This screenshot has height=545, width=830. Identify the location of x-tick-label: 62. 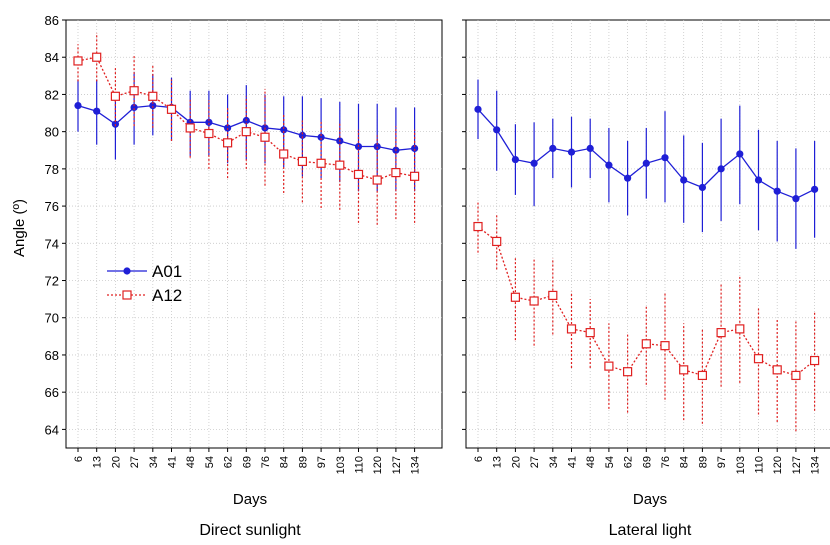
(629, 462).